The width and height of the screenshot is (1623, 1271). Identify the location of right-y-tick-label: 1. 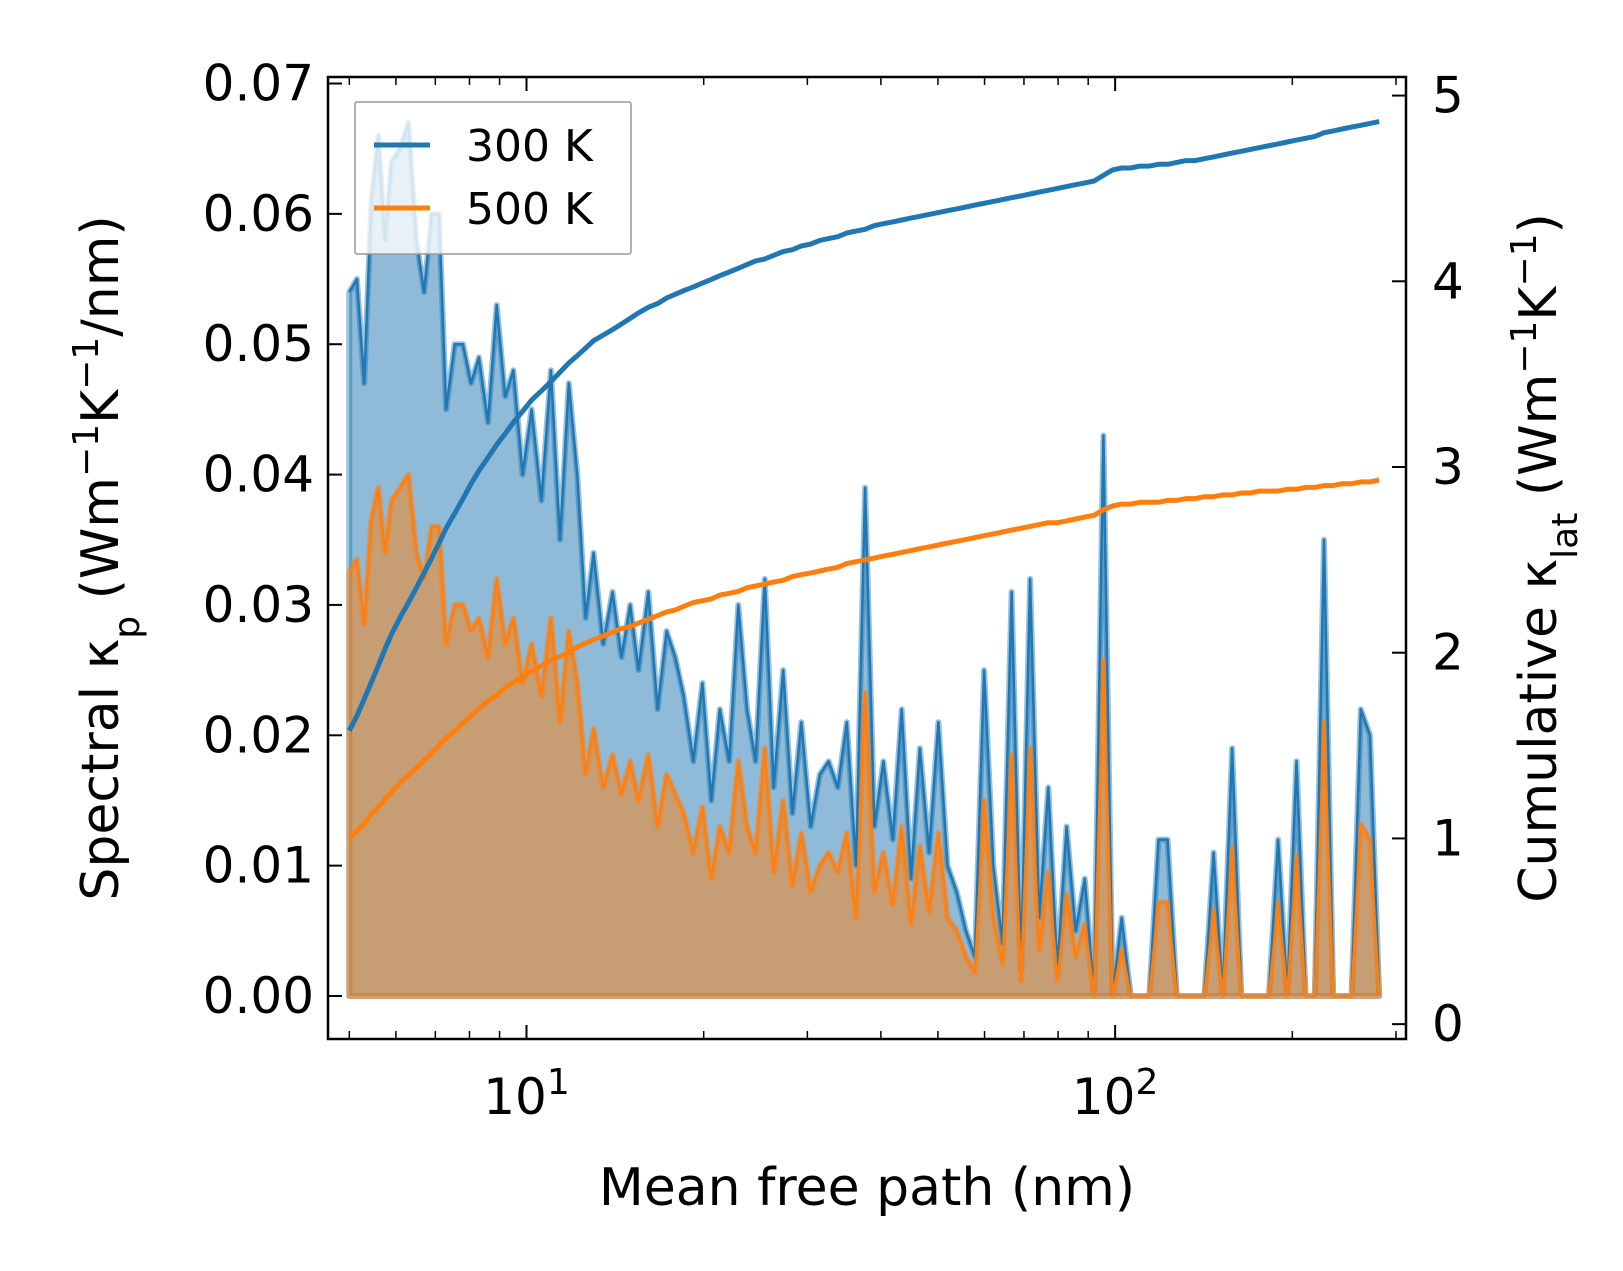
(1448, 838).